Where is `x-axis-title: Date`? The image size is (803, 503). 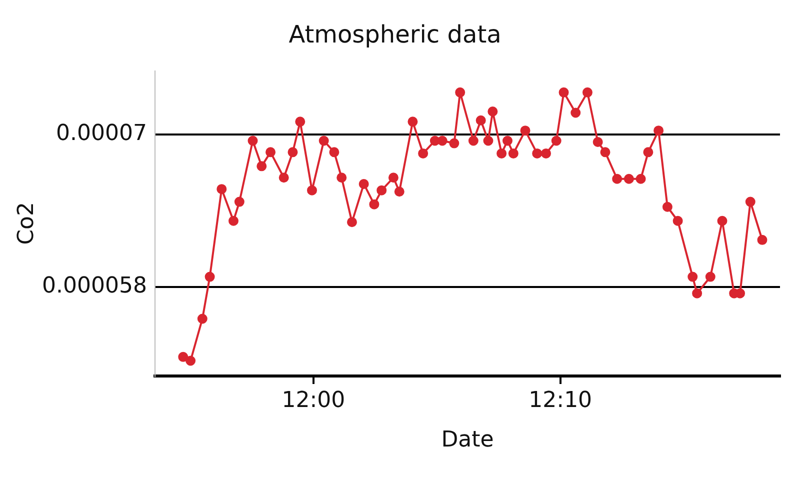 x-axis-title: Date is located at coordinates (467, 440).